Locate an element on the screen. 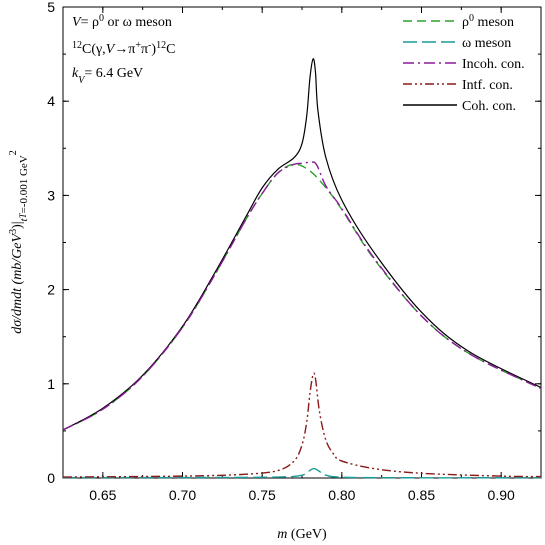 This screenshot has height=545, width=545. y-tick-label: 4 is located at coordinates (51, 101).